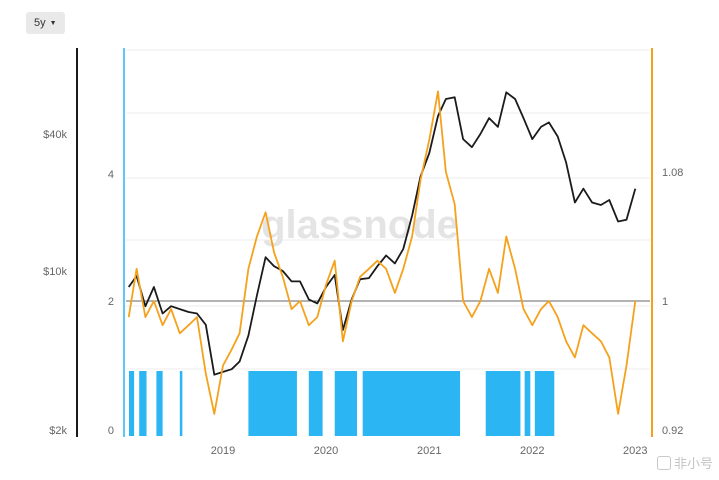 This screenshot has height=480, width=719. What do you see at coordinates (672, 173) in the screenshot?
I see `ratio-tick-label: 1.08` at bounding box center [672, 173].